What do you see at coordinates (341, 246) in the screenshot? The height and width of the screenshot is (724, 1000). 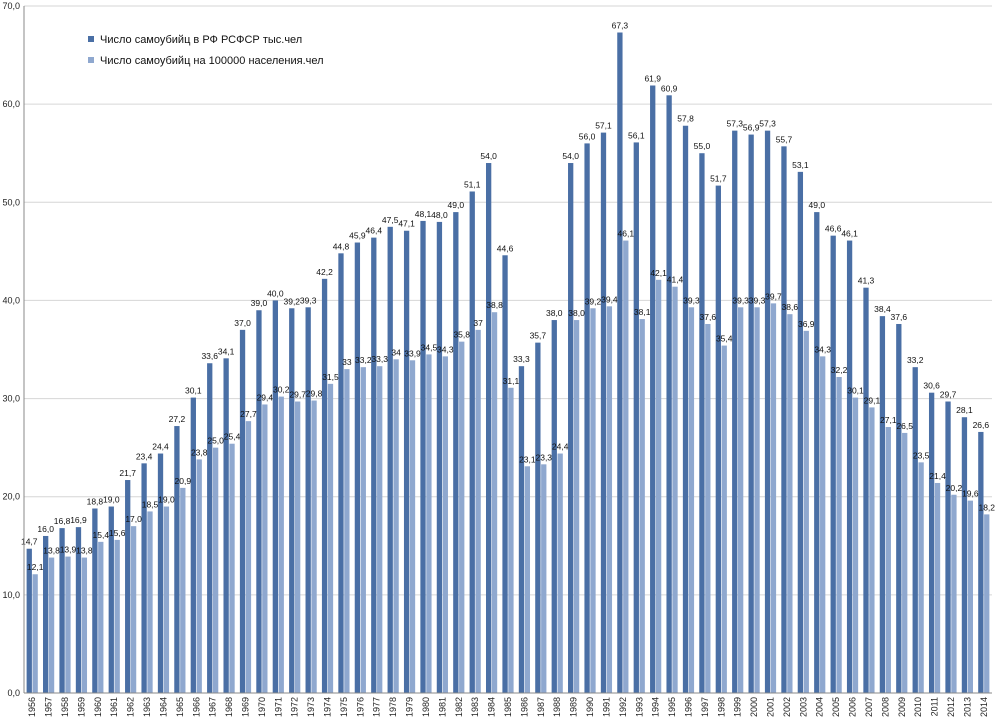 I see `data-label-suicides-thousands: 44,8` at bounding box center [341, 246].